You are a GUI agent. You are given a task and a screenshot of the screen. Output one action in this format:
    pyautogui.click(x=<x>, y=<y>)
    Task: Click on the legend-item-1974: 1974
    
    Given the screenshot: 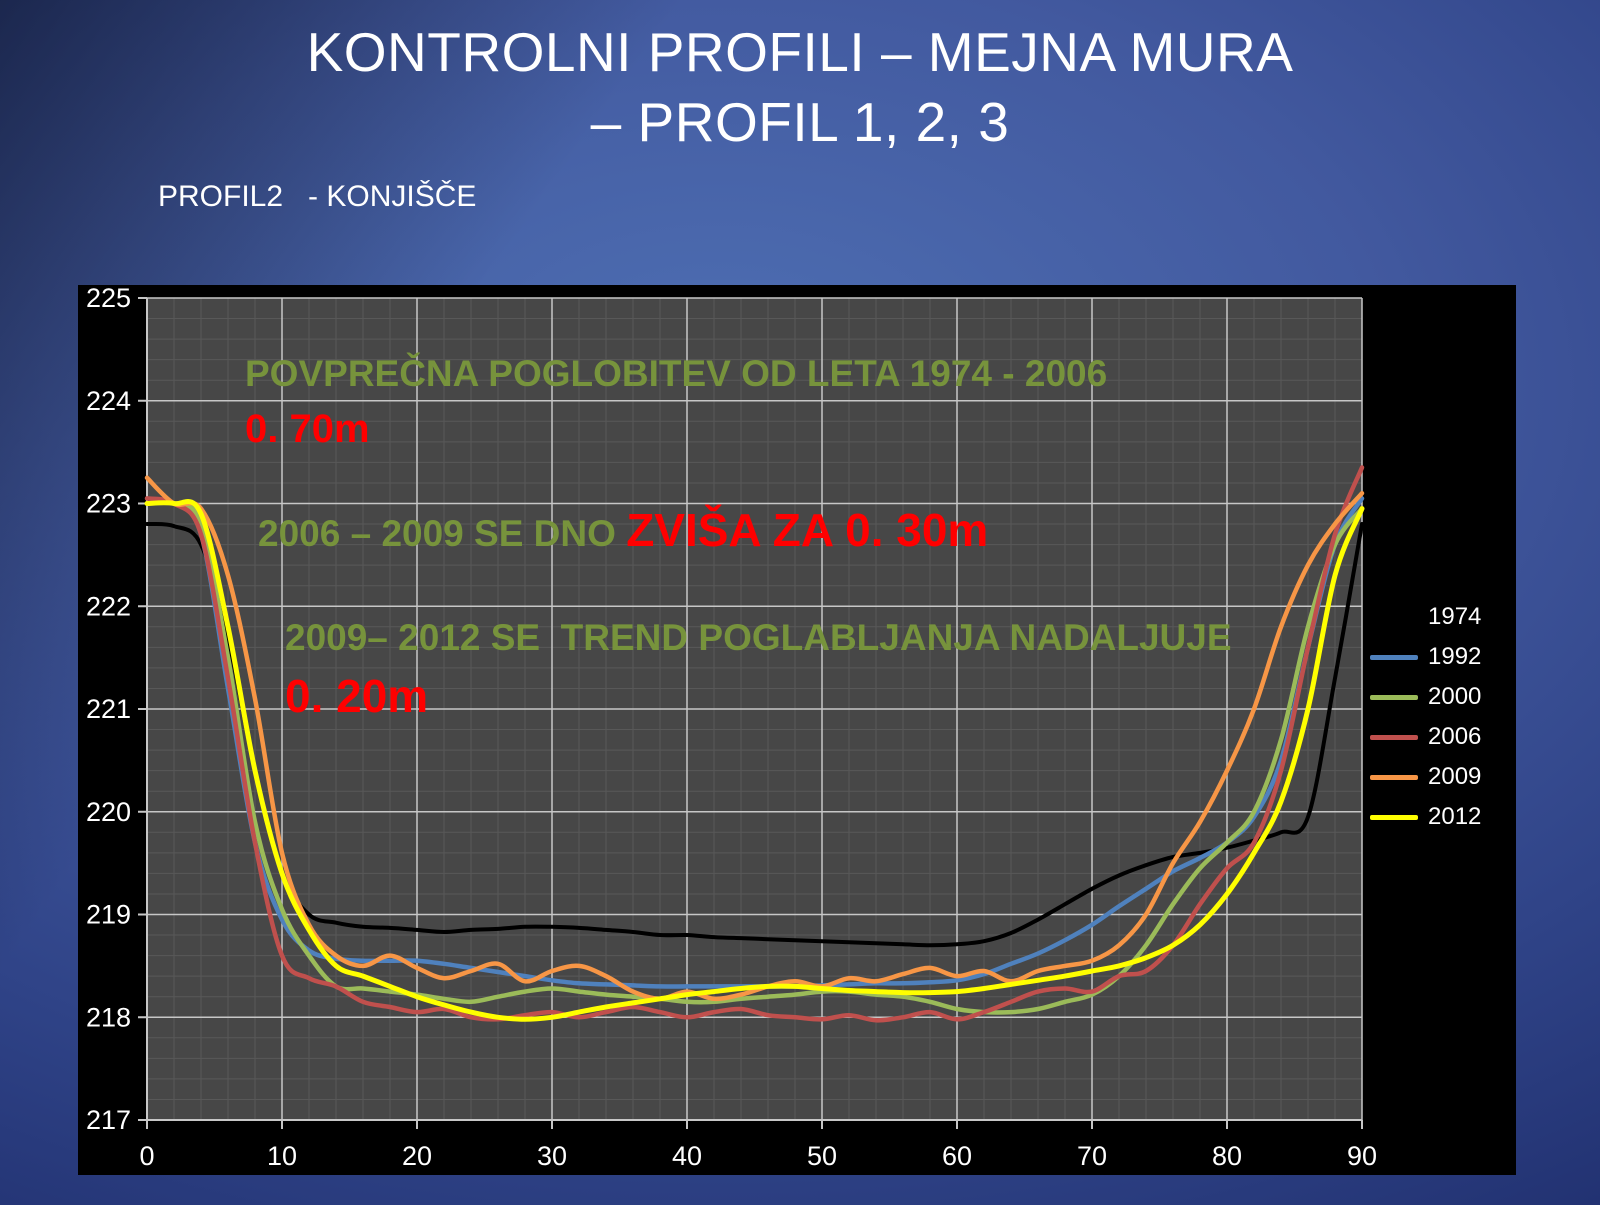 What is the action you would take?
    pyautogui.click(x=1440, y=617)
    